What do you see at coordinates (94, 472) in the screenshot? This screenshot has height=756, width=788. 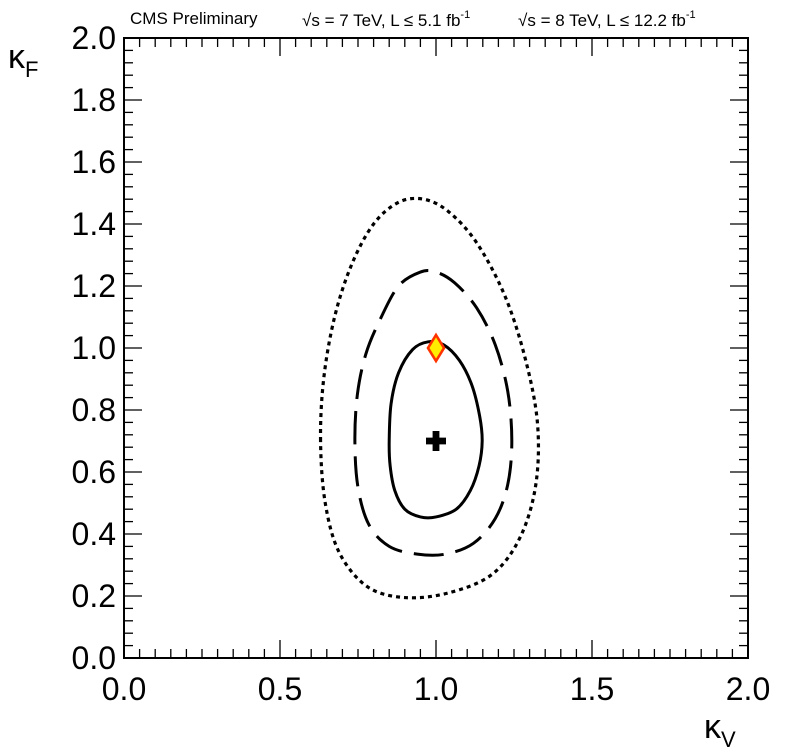 I see `y-tick-label: 0.6` at bounding box center [94, 472].